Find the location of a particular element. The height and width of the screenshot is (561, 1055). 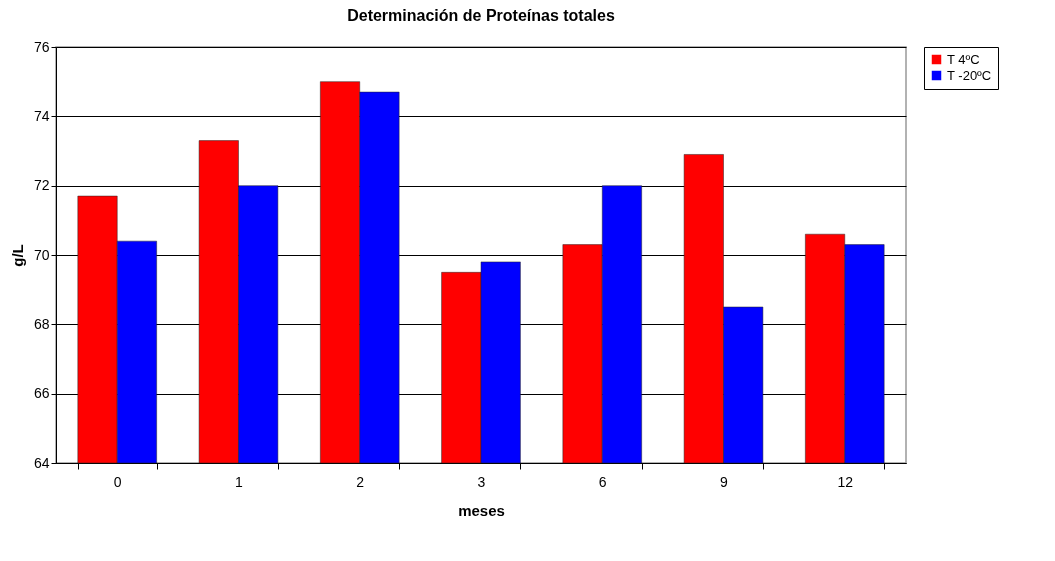

legend-label: T -20ºC is located at coordinates (969, 75).